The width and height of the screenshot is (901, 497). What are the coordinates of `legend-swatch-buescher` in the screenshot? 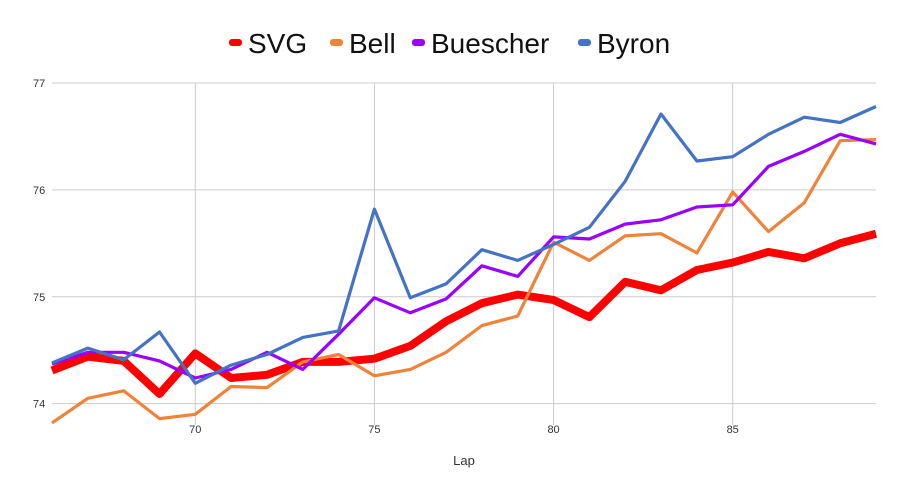 It's located at (418, 42).